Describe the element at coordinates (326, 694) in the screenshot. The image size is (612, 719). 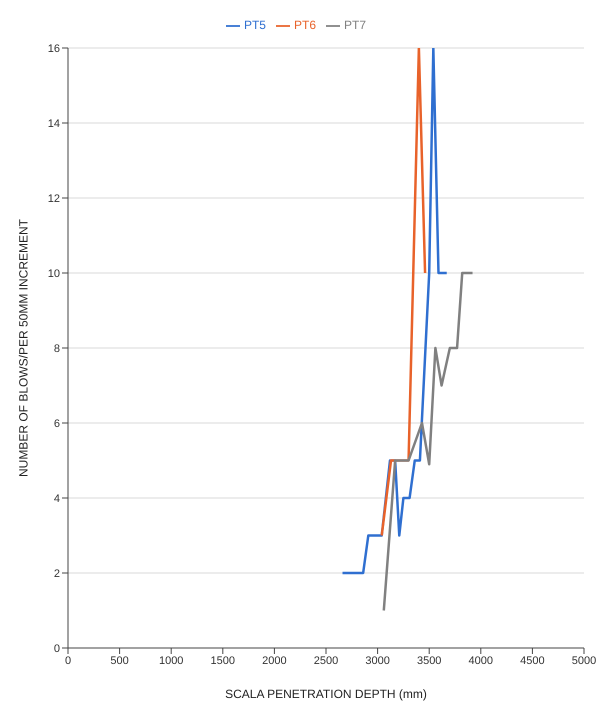
I see `x-axis-title: SCALA PENETRATION DEPTH (mm)` at that location.